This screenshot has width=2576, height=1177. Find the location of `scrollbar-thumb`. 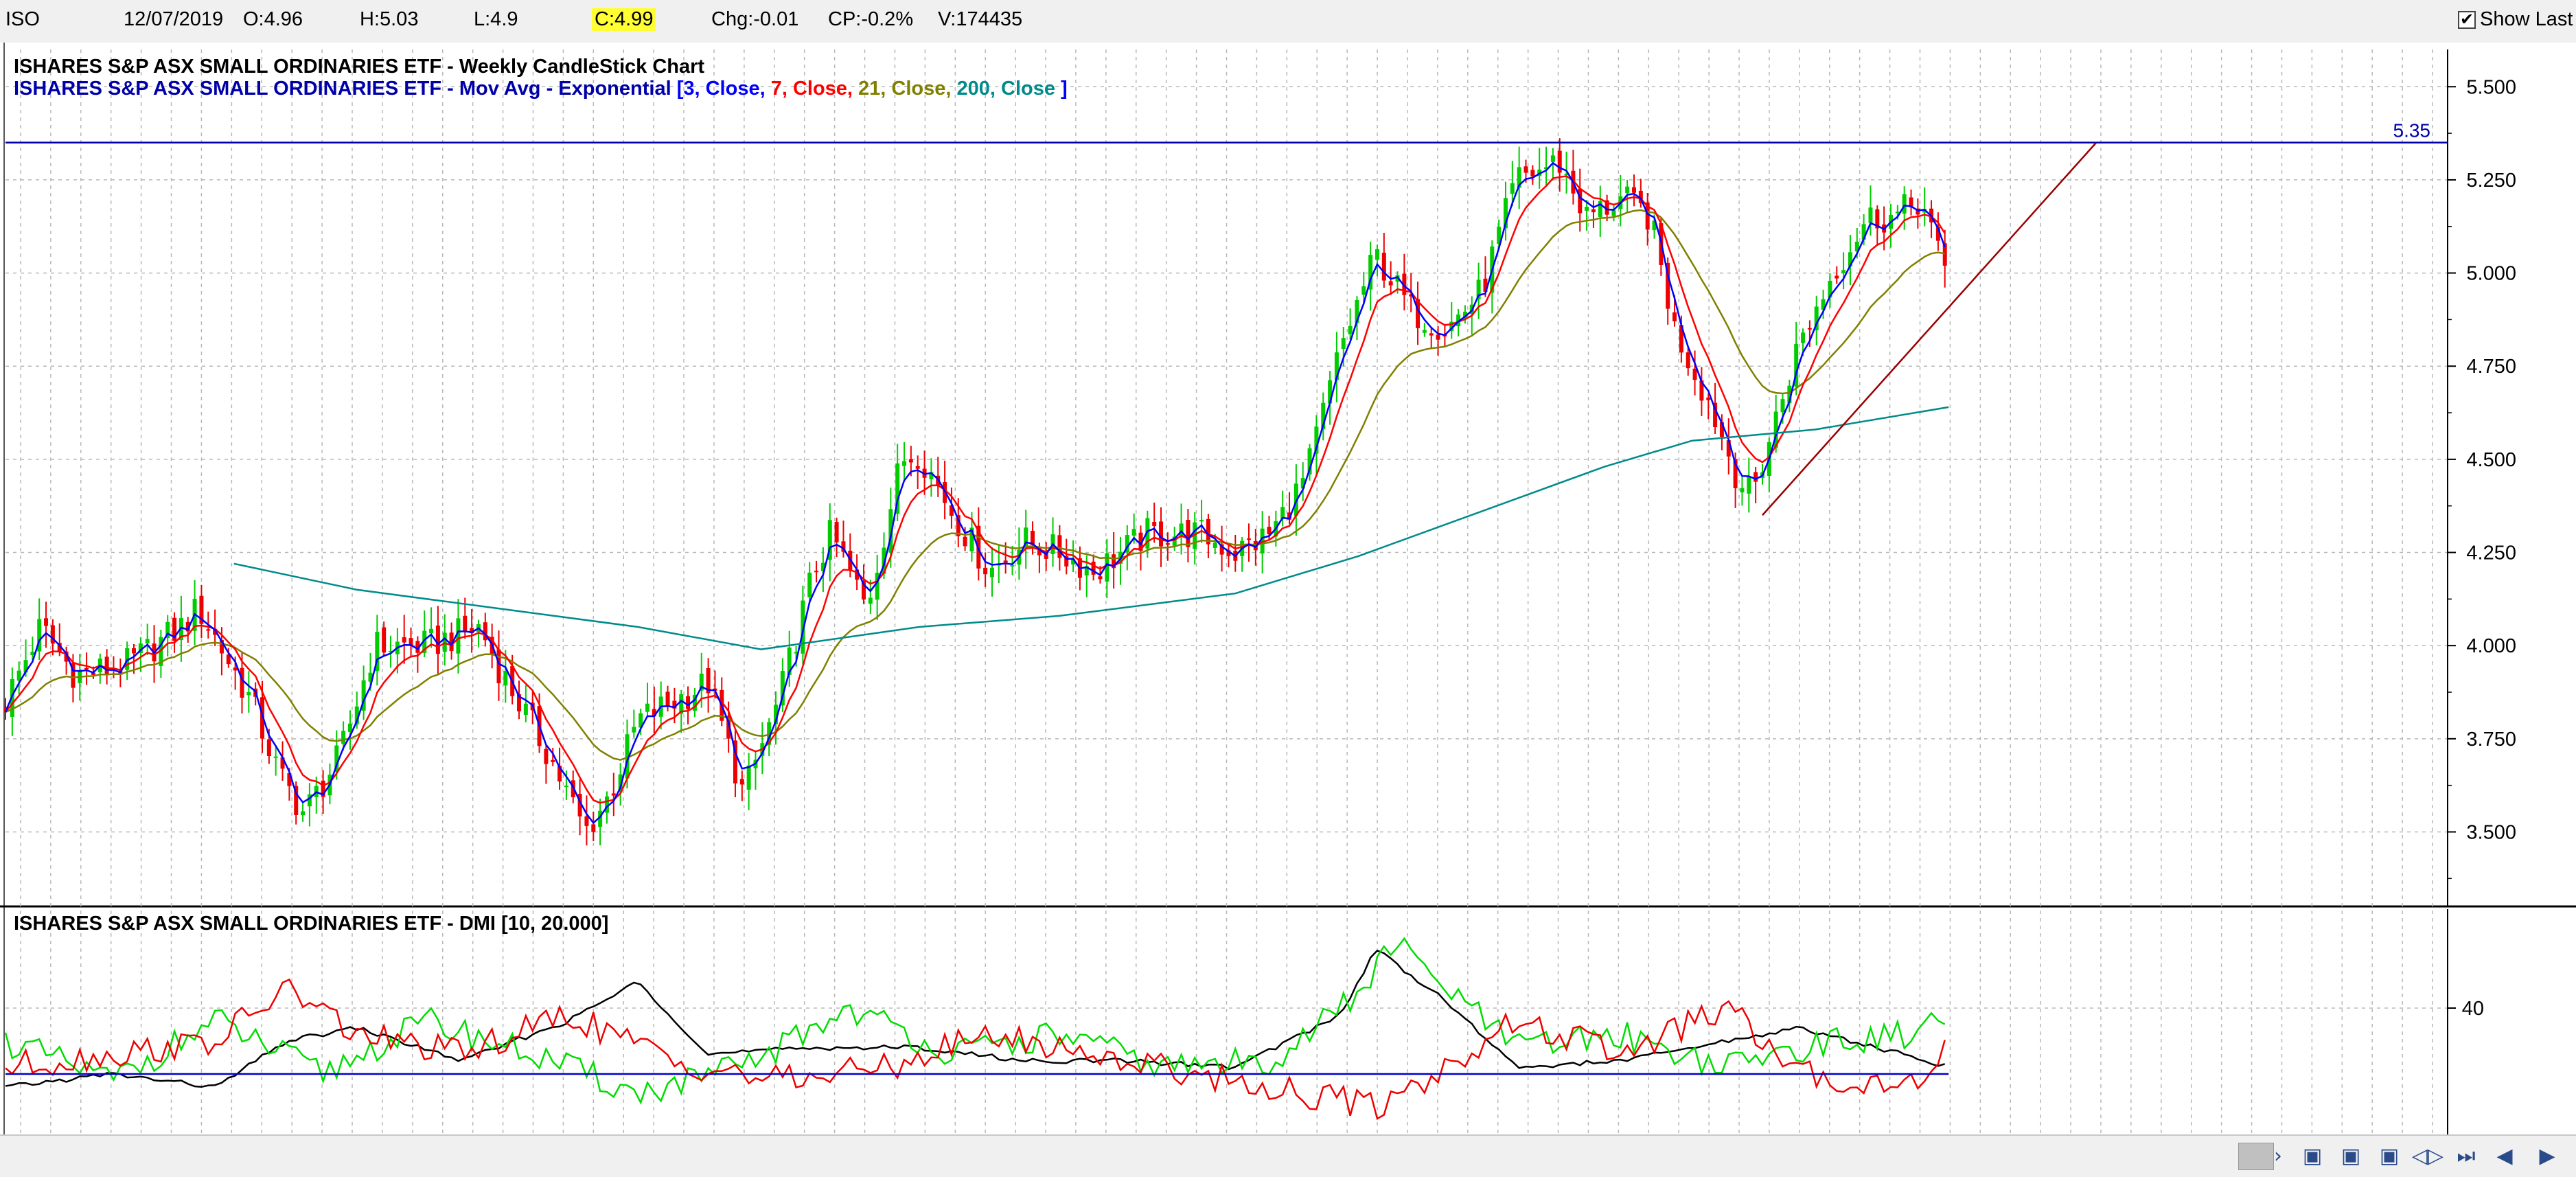

scrollbar-thumb is located at coordinates (2256, 1156).